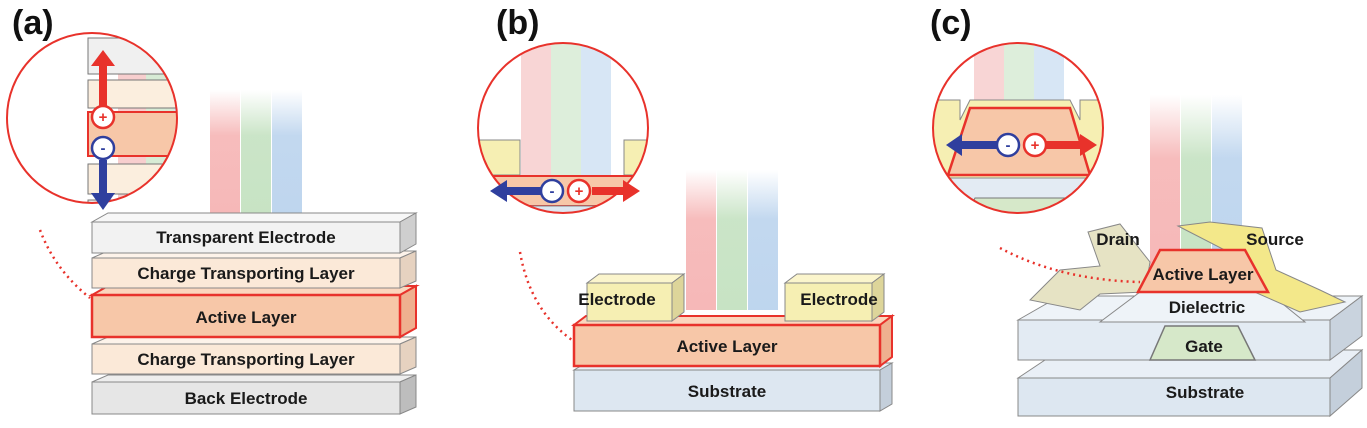  I want to click on substrate-label-c: Substrate, so click(1205, 392).